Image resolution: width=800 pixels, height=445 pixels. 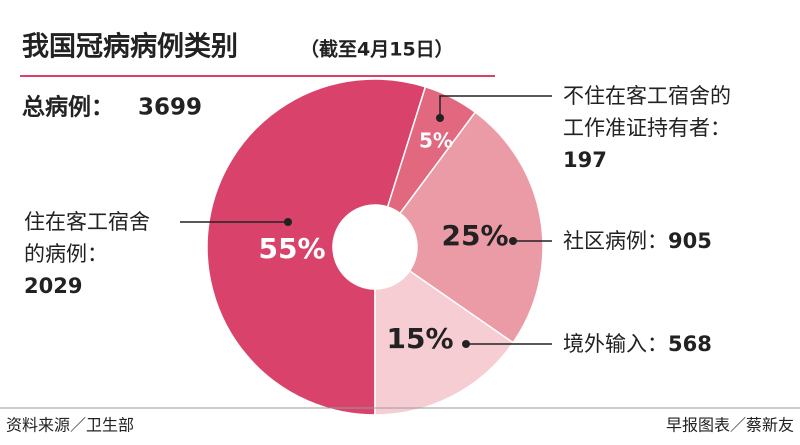 What do you see at coordinates (53, 286) in the screenshot?
I see `value-label: 2029` at bounding box center [53, 286].